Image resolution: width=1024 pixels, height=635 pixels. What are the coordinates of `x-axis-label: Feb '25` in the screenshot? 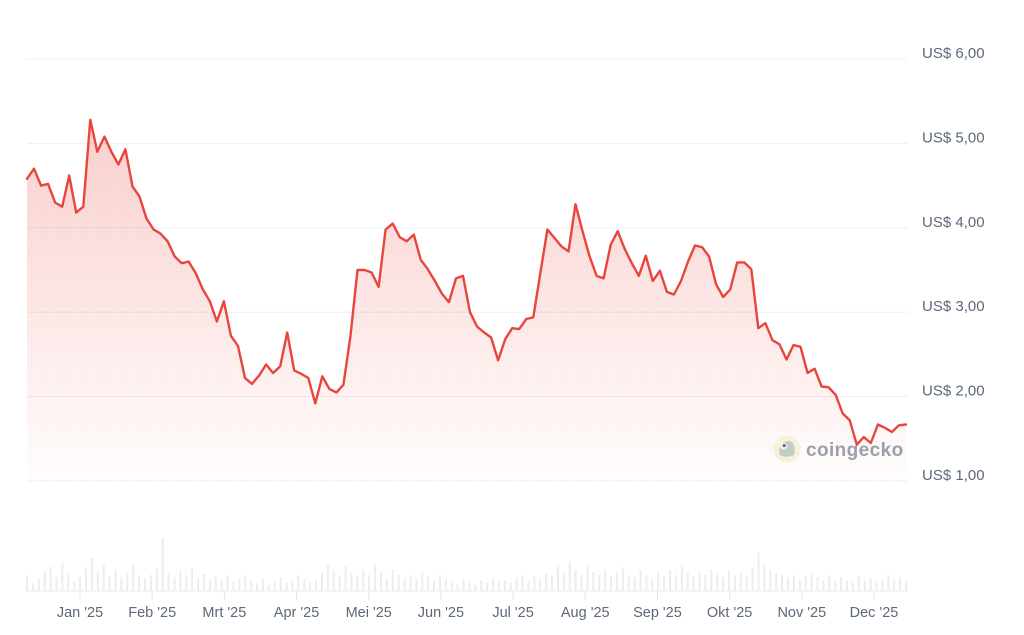 It's located at (152, 613).